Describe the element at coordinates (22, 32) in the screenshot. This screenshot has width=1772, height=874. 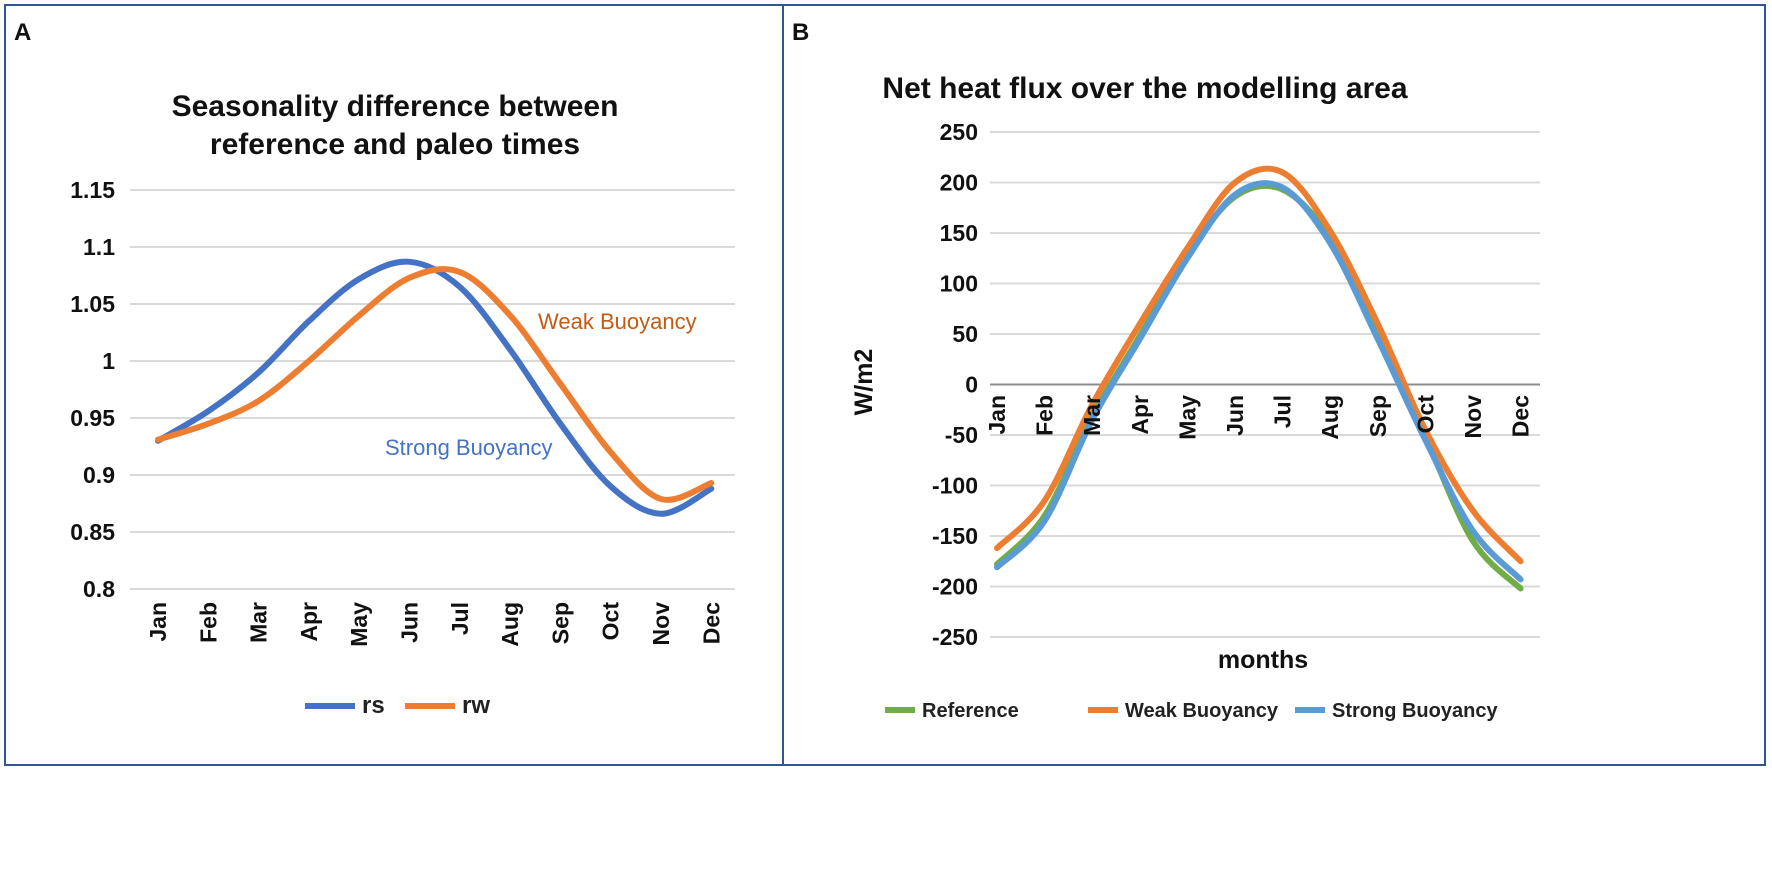
I see `panel-a-label: A` at that location.